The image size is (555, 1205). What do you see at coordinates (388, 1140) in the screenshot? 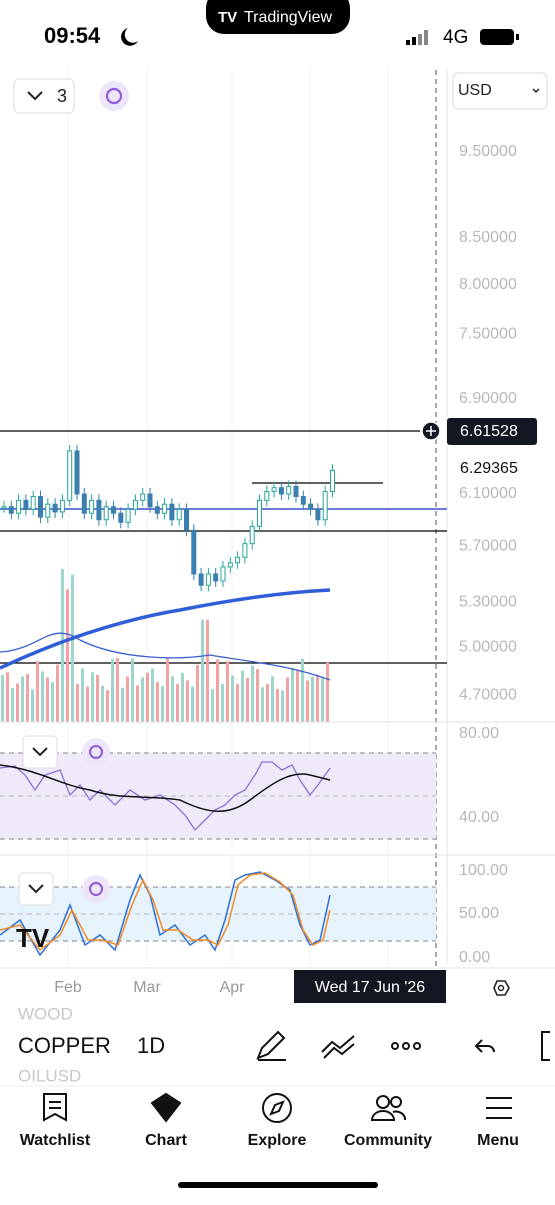
I see `tab-label: Community` at bounding box center [388, 1140].